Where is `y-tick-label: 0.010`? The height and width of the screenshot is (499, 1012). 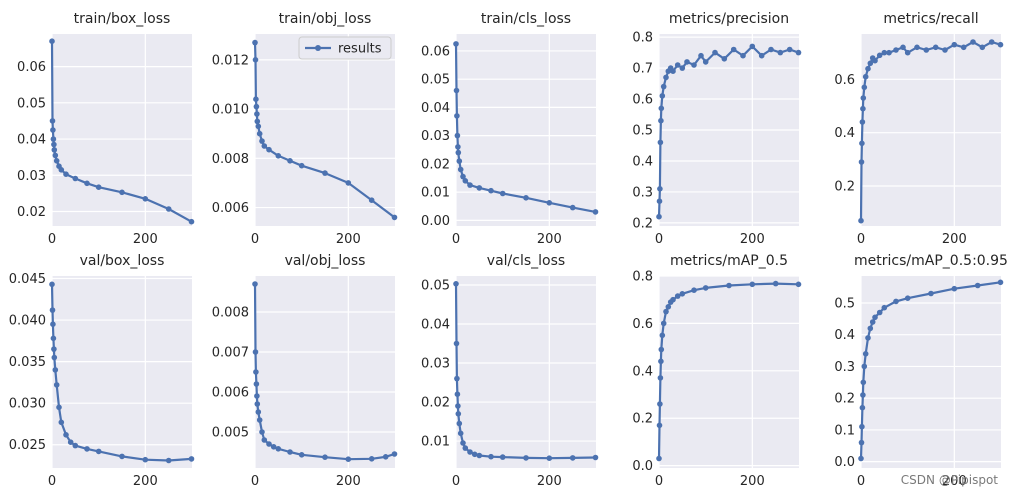 y-tick-label: 0.010 is located at coordinates (230, 110).